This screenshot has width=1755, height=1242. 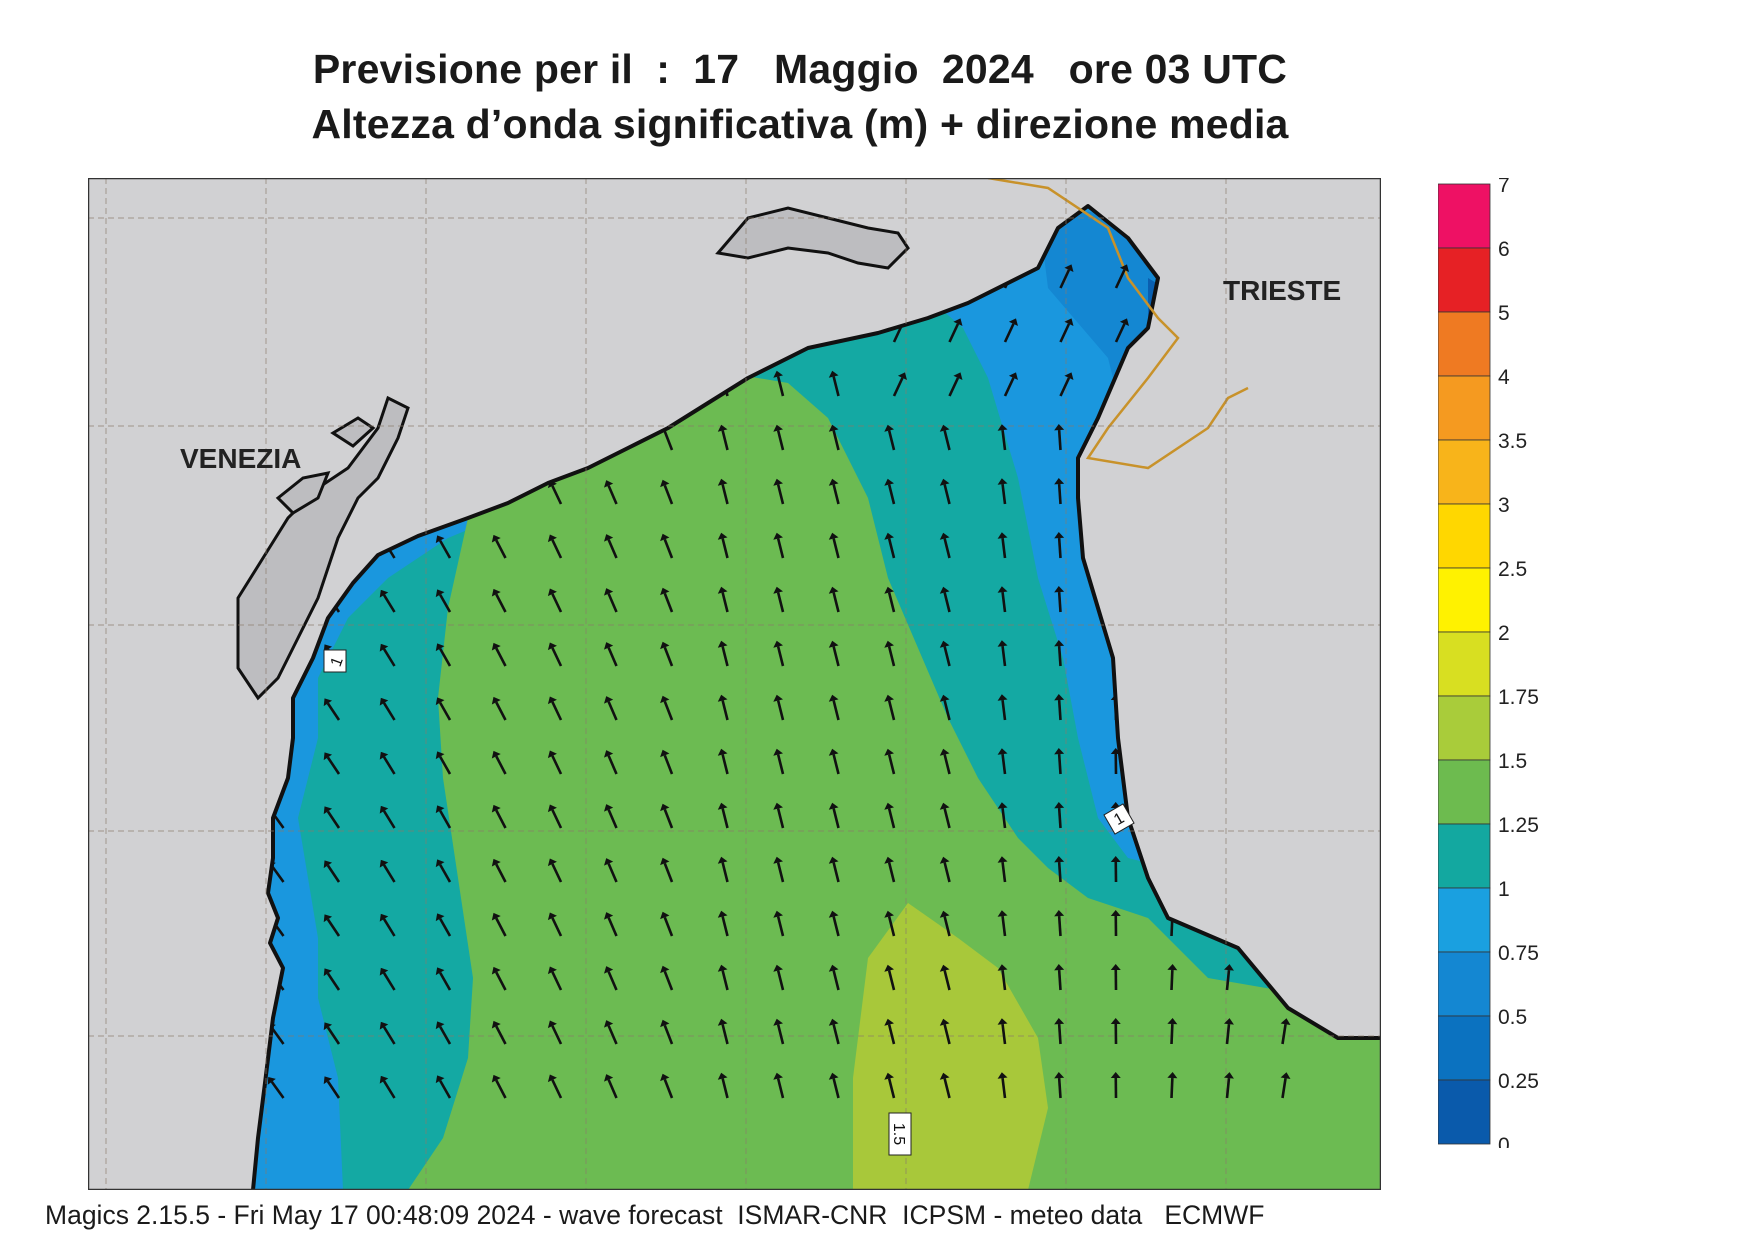 What do you see at coordinates (1504, 889) in the screenshot?
I see `legend-tick-label: 1` at bounding box center [1504, 889].